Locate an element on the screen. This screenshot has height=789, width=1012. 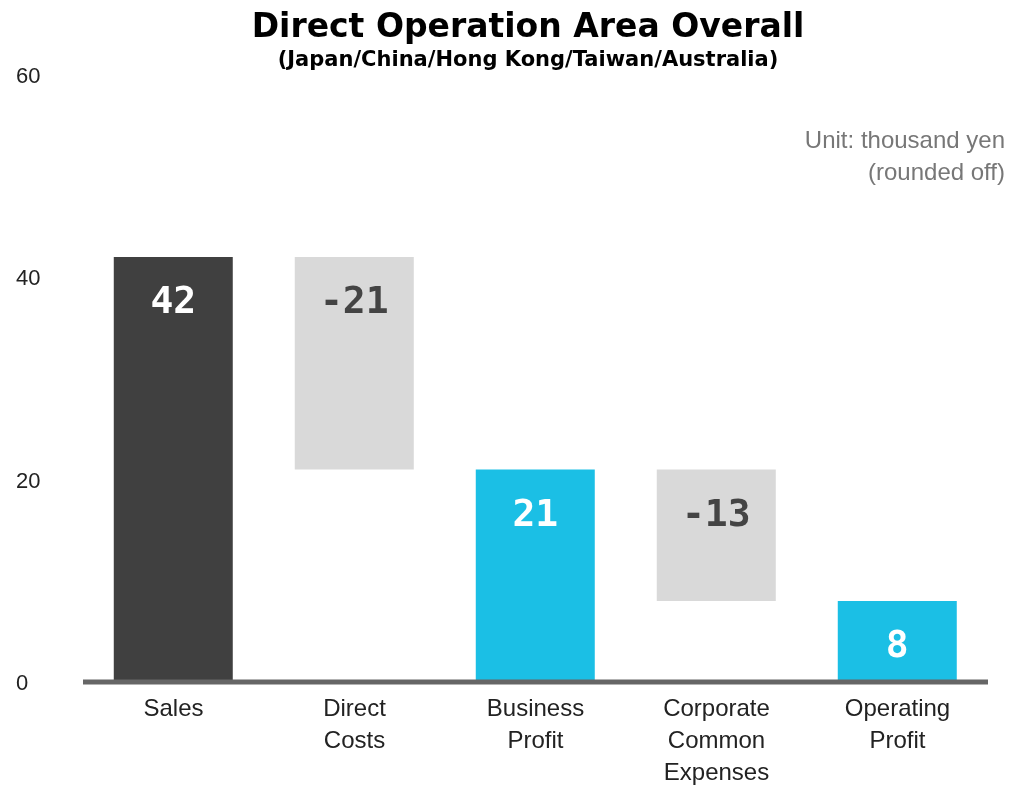
chart-title: Direct Operation Area Overall is located at coordinates (528, 25).